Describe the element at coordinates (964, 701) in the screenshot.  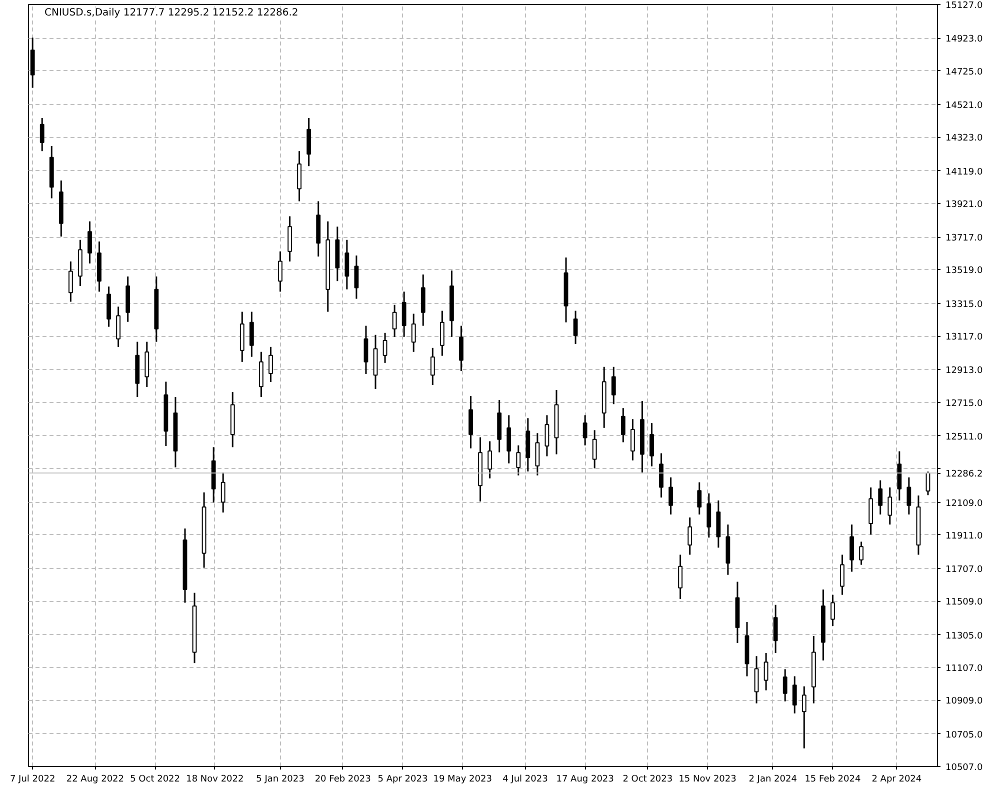
I see `y-tick-label: 10909.0` at that location.